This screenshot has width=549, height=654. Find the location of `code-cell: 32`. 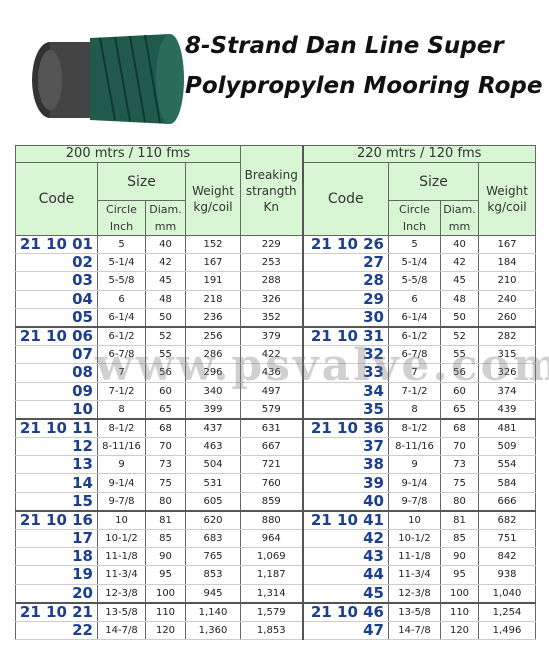

code-cell: 32 is located at coordinates (345, 355).